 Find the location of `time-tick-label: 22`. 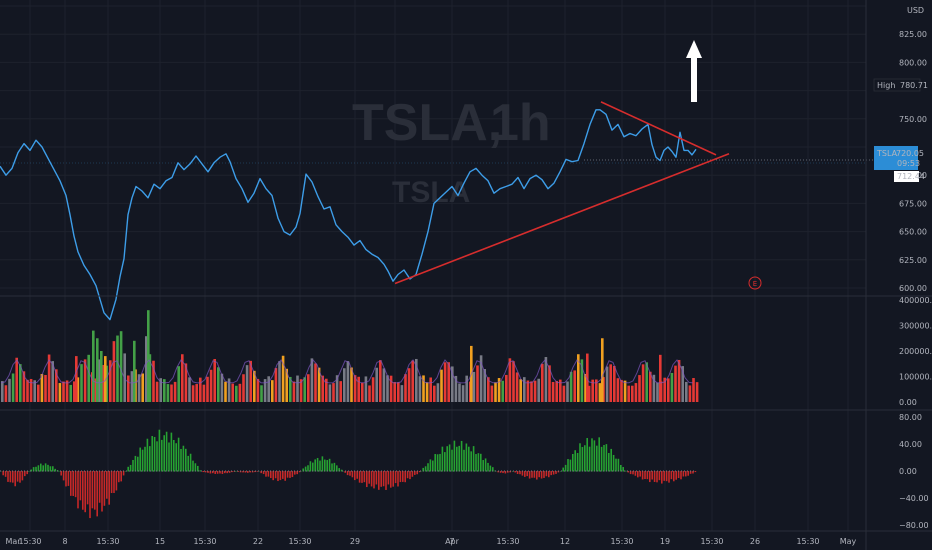

time-tick-label: 22 is located at coordinates (258, 541).